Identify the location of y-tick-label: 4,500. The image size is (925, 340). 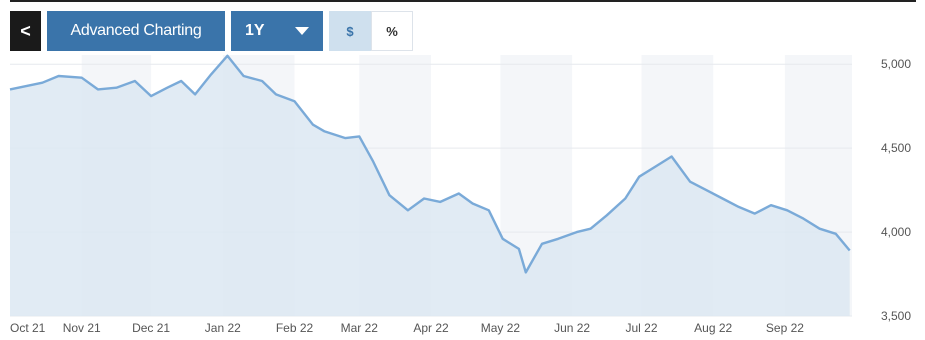
(896, 148).